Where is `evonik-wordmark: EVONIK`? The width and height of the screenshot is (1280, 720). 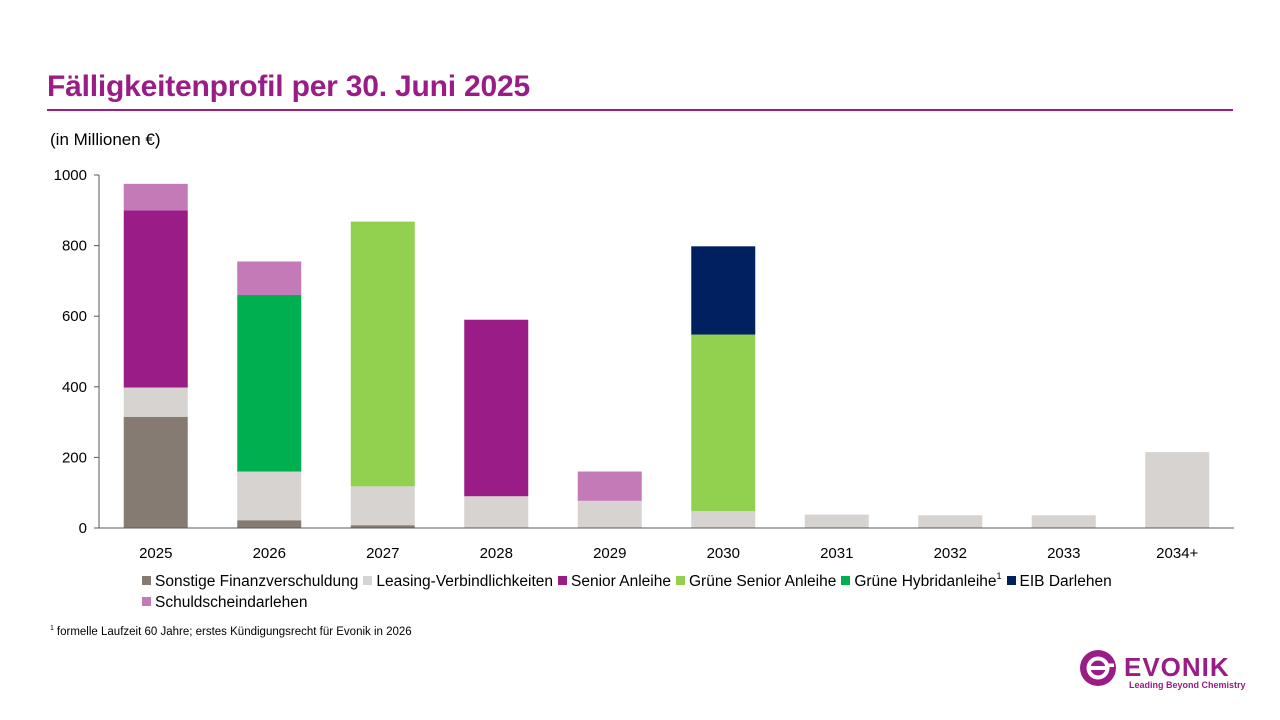
evonik-wordmark: EVONIK is located at coordinates (1177, 667).